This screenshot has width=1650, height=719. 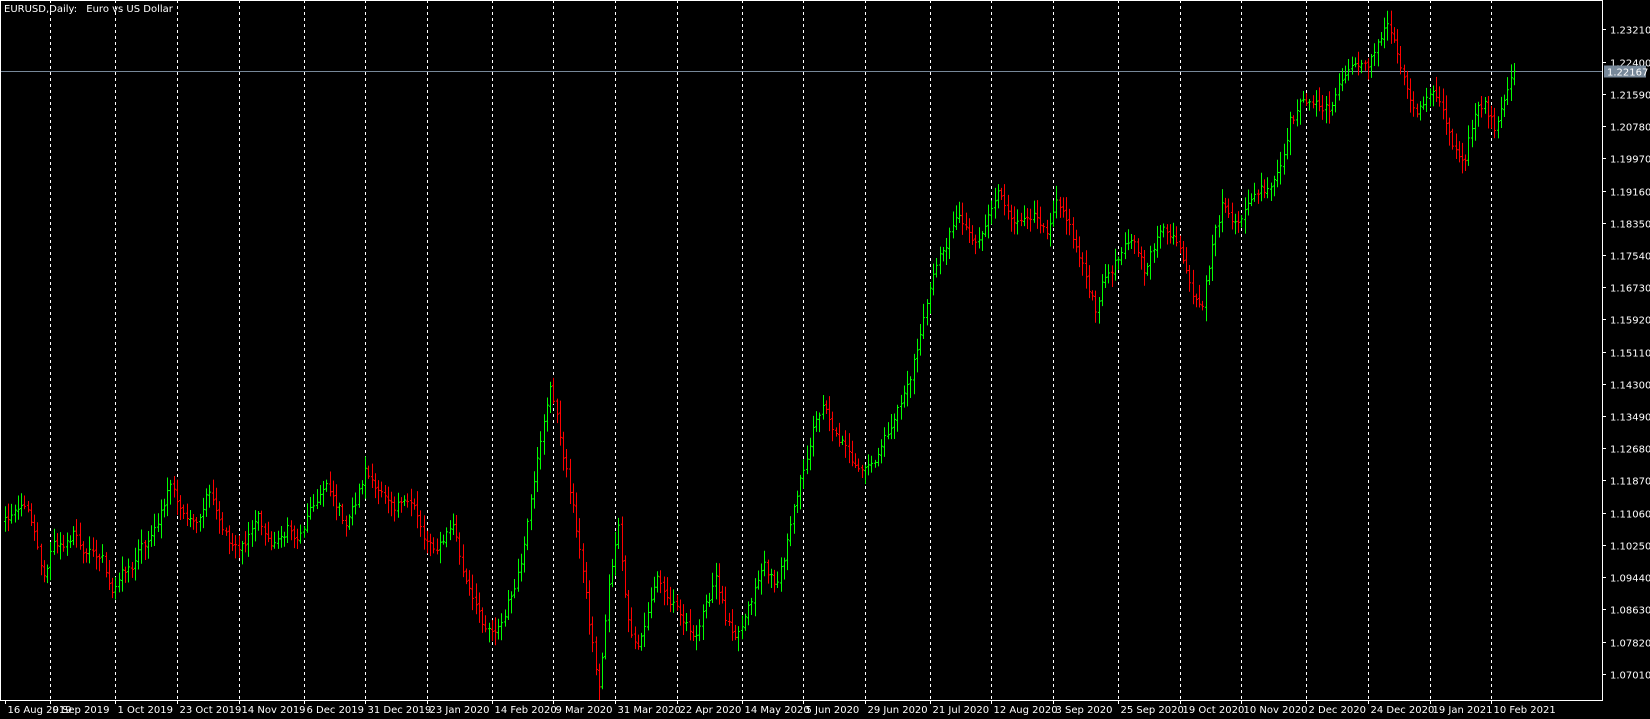 What do you see at coordinates (1152, 710) in the screenshot?
I see `x-tick-label: 25 Sep 2020` at bounding box center [1152, 710].